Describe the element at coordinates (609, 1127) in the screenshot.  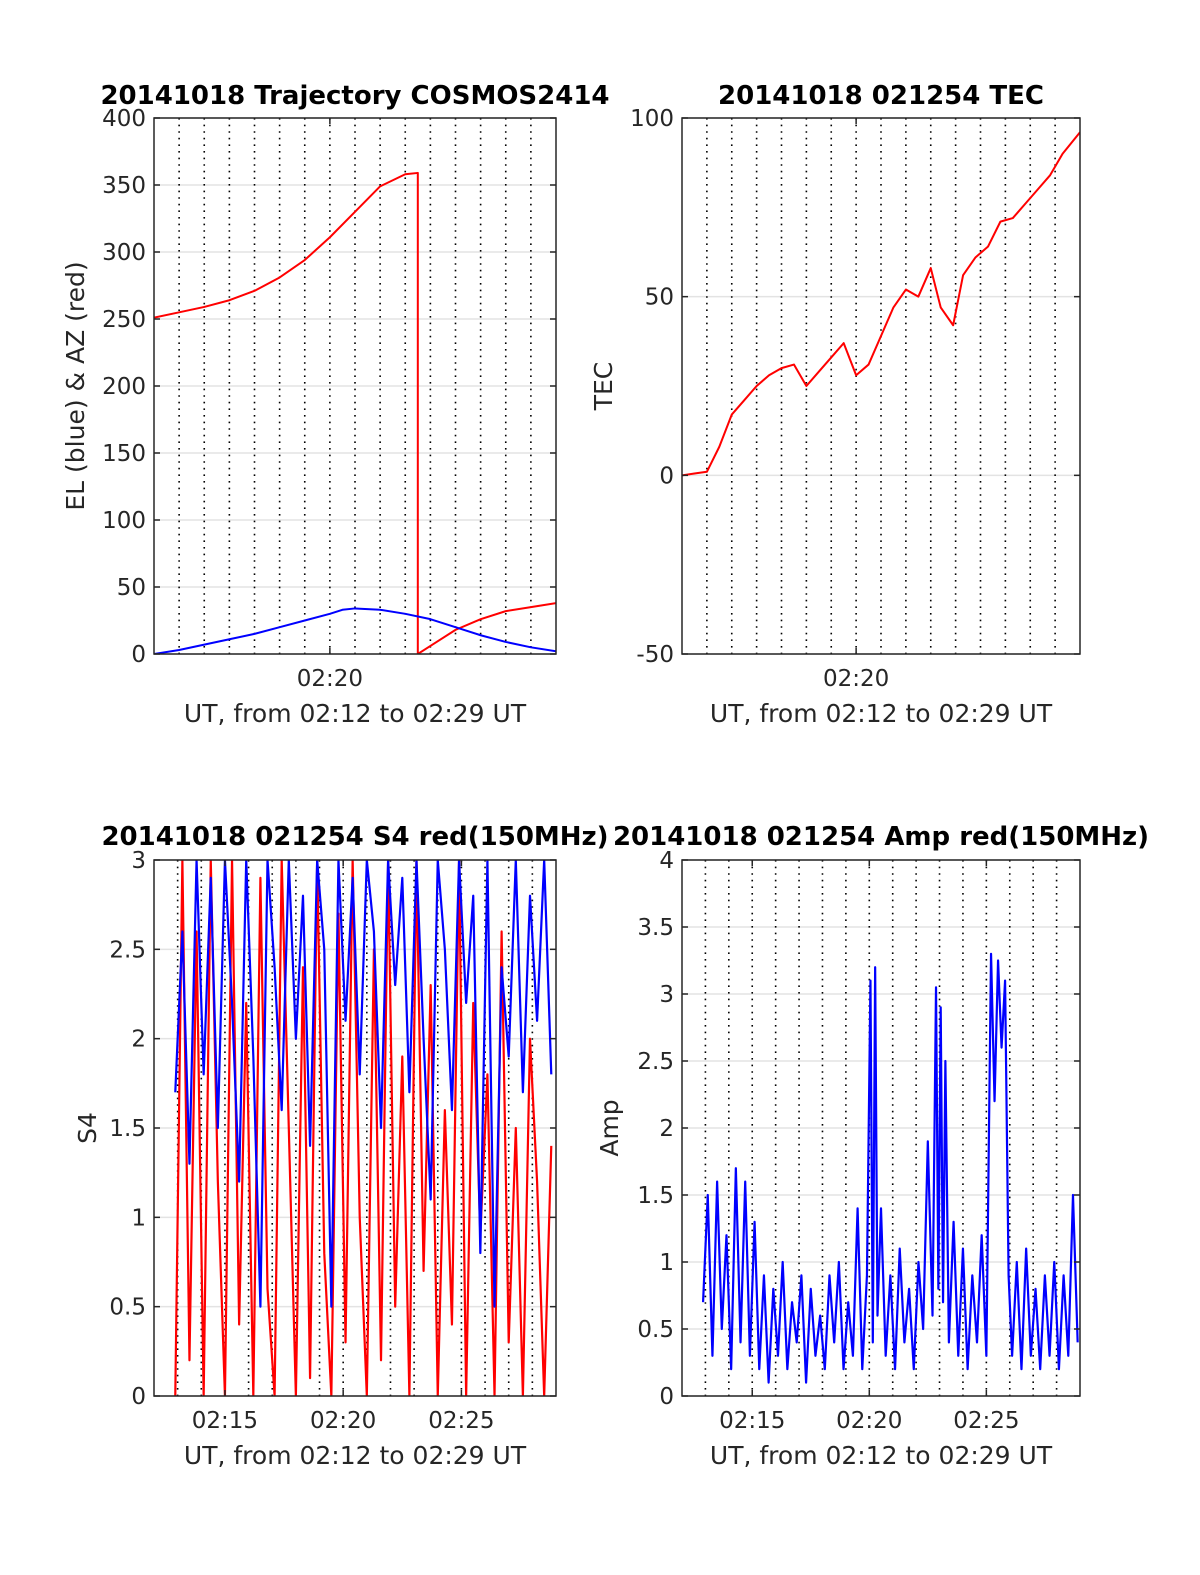
I see `y-axis-label: Amp` at that location.